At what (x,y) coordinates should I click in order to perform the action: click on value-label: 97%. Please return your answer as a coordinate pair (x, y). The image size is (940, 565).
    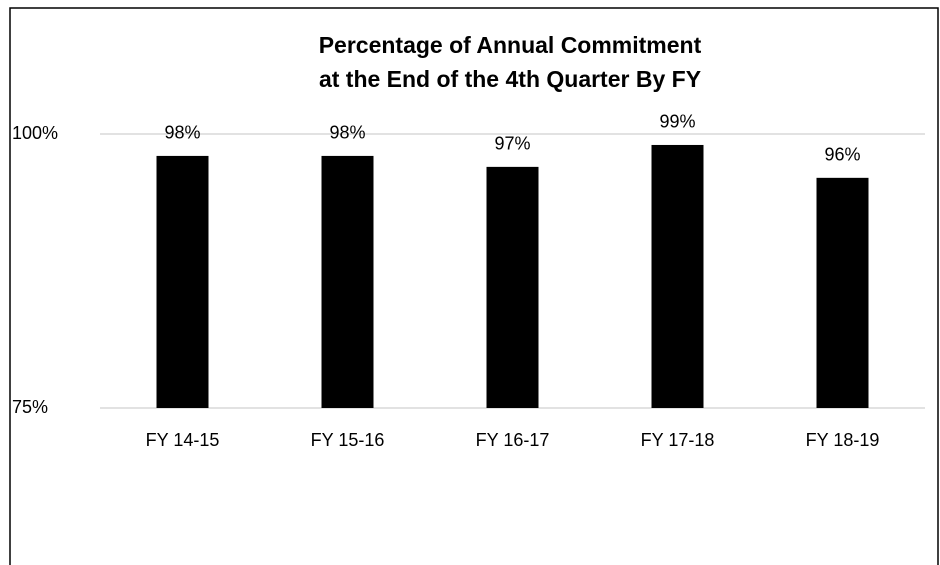
    Looking at the image, I should click on (512, 144).